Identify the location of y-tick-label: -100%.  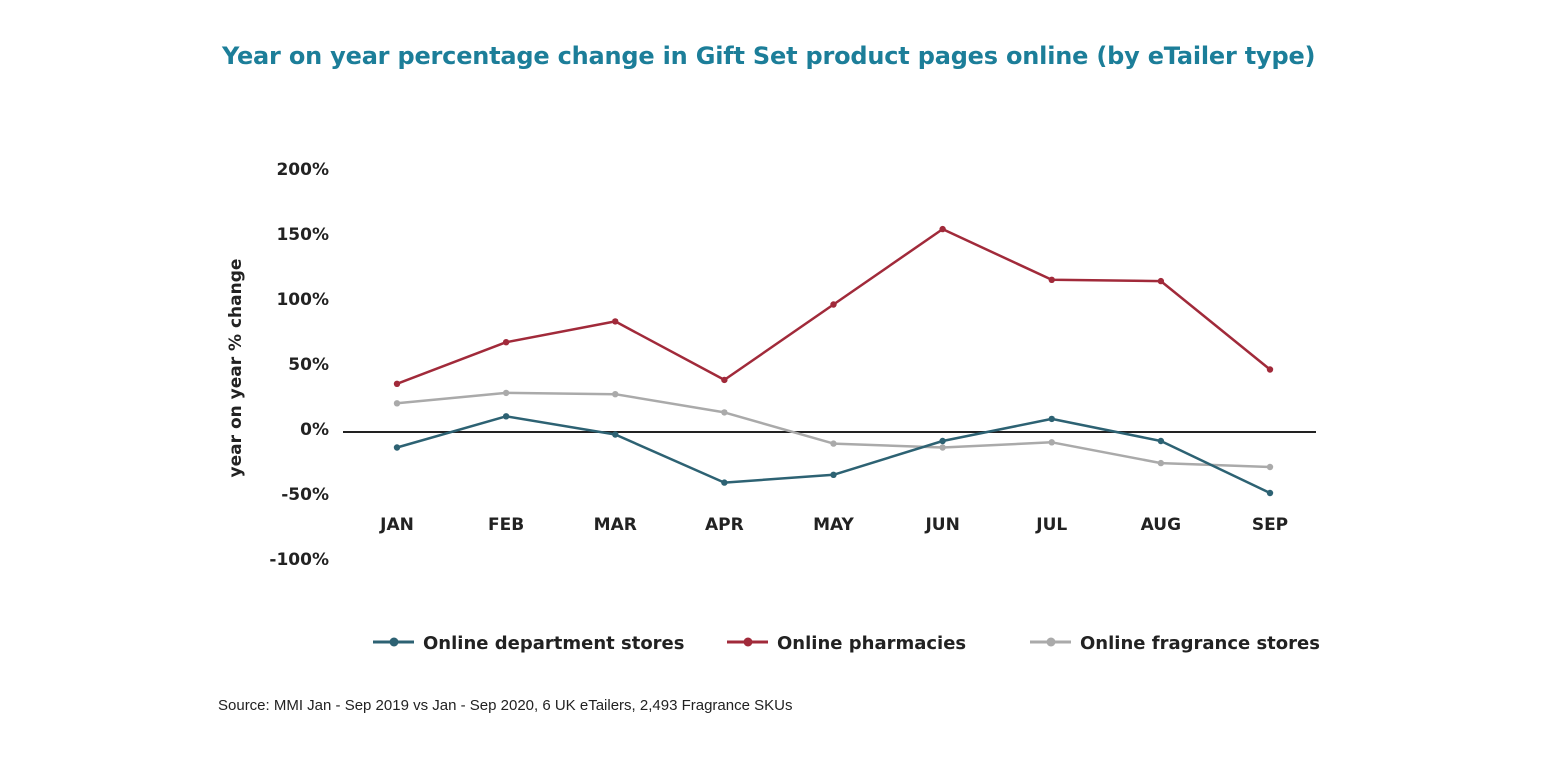
(299, 560).